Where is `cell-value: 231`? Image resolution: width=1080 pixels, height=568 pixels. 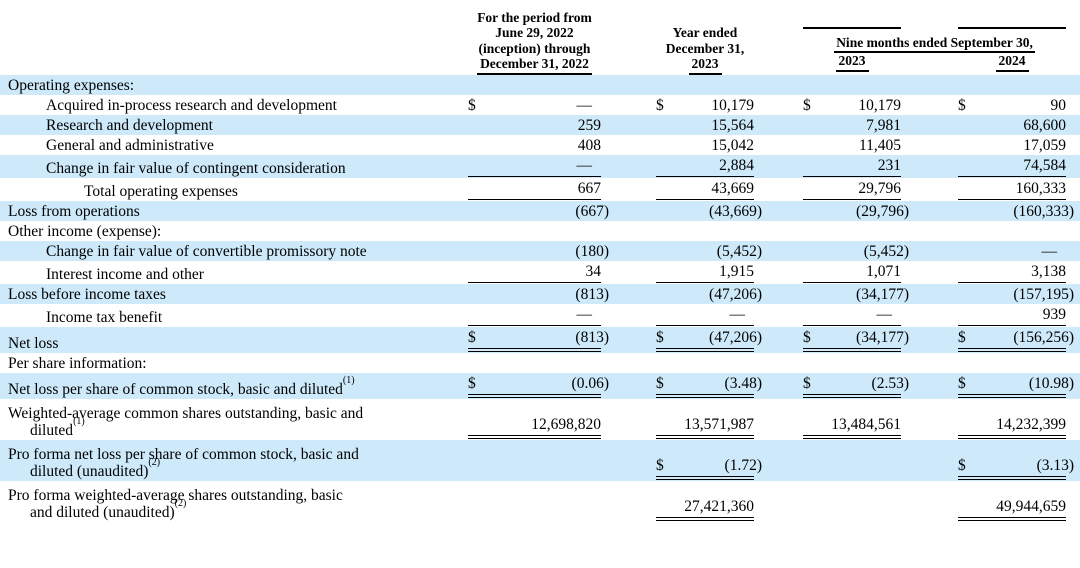 cell-value: 231 is located at coordinates (889, 165).